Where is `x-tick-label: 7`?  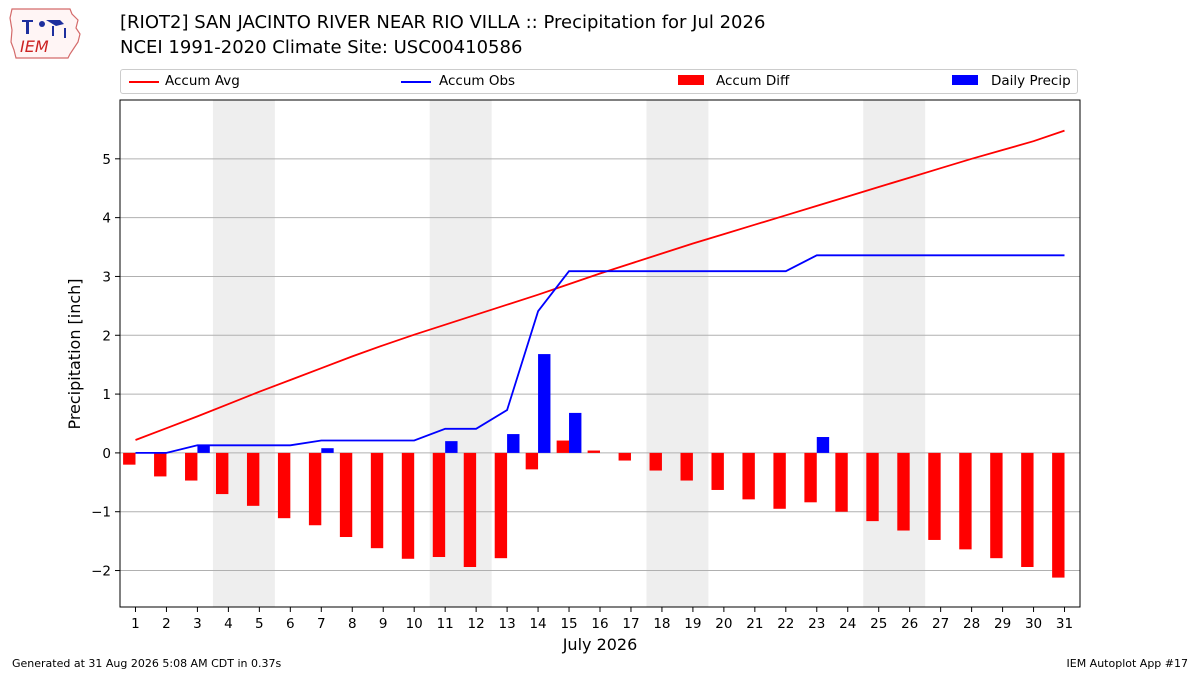
x-tick-label: 7 is located at coordinates (321, 624).